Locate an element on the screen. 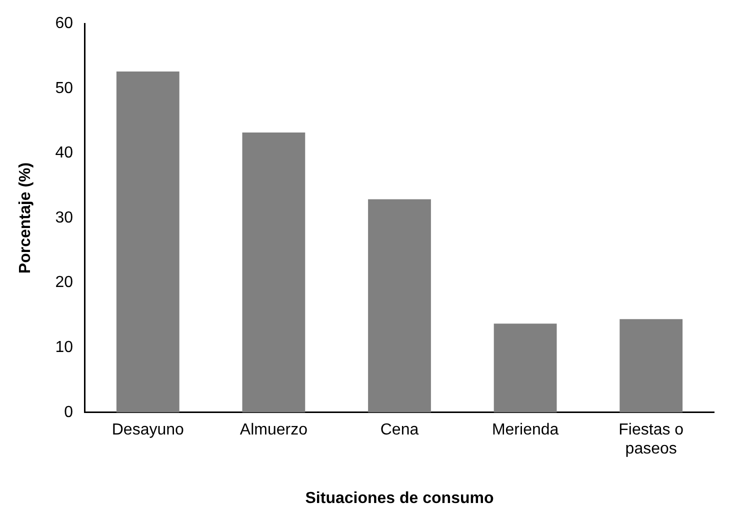 The image size is (732, 526). y-axis-title: Porcentaje (%) is located at coordinates (25, 218).